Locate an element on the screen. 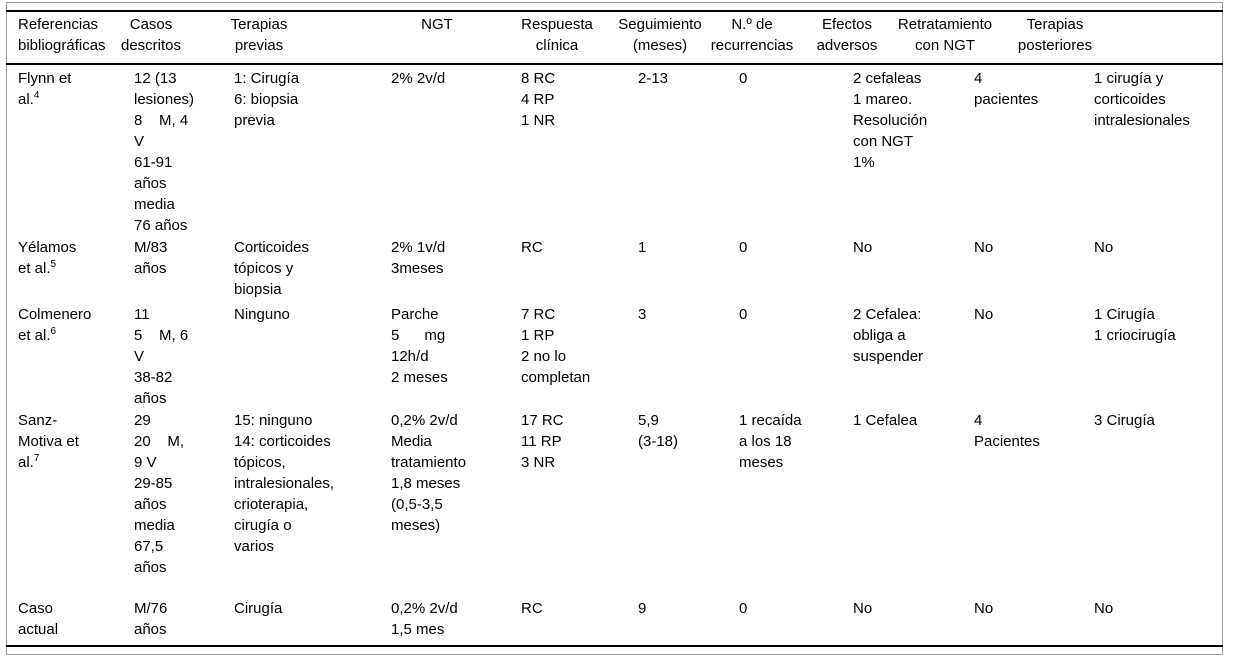 The width and height of the screenshot is (1238, 660). cell-retratamiento: 4 pacientes is located at coordinates (1006, 89).